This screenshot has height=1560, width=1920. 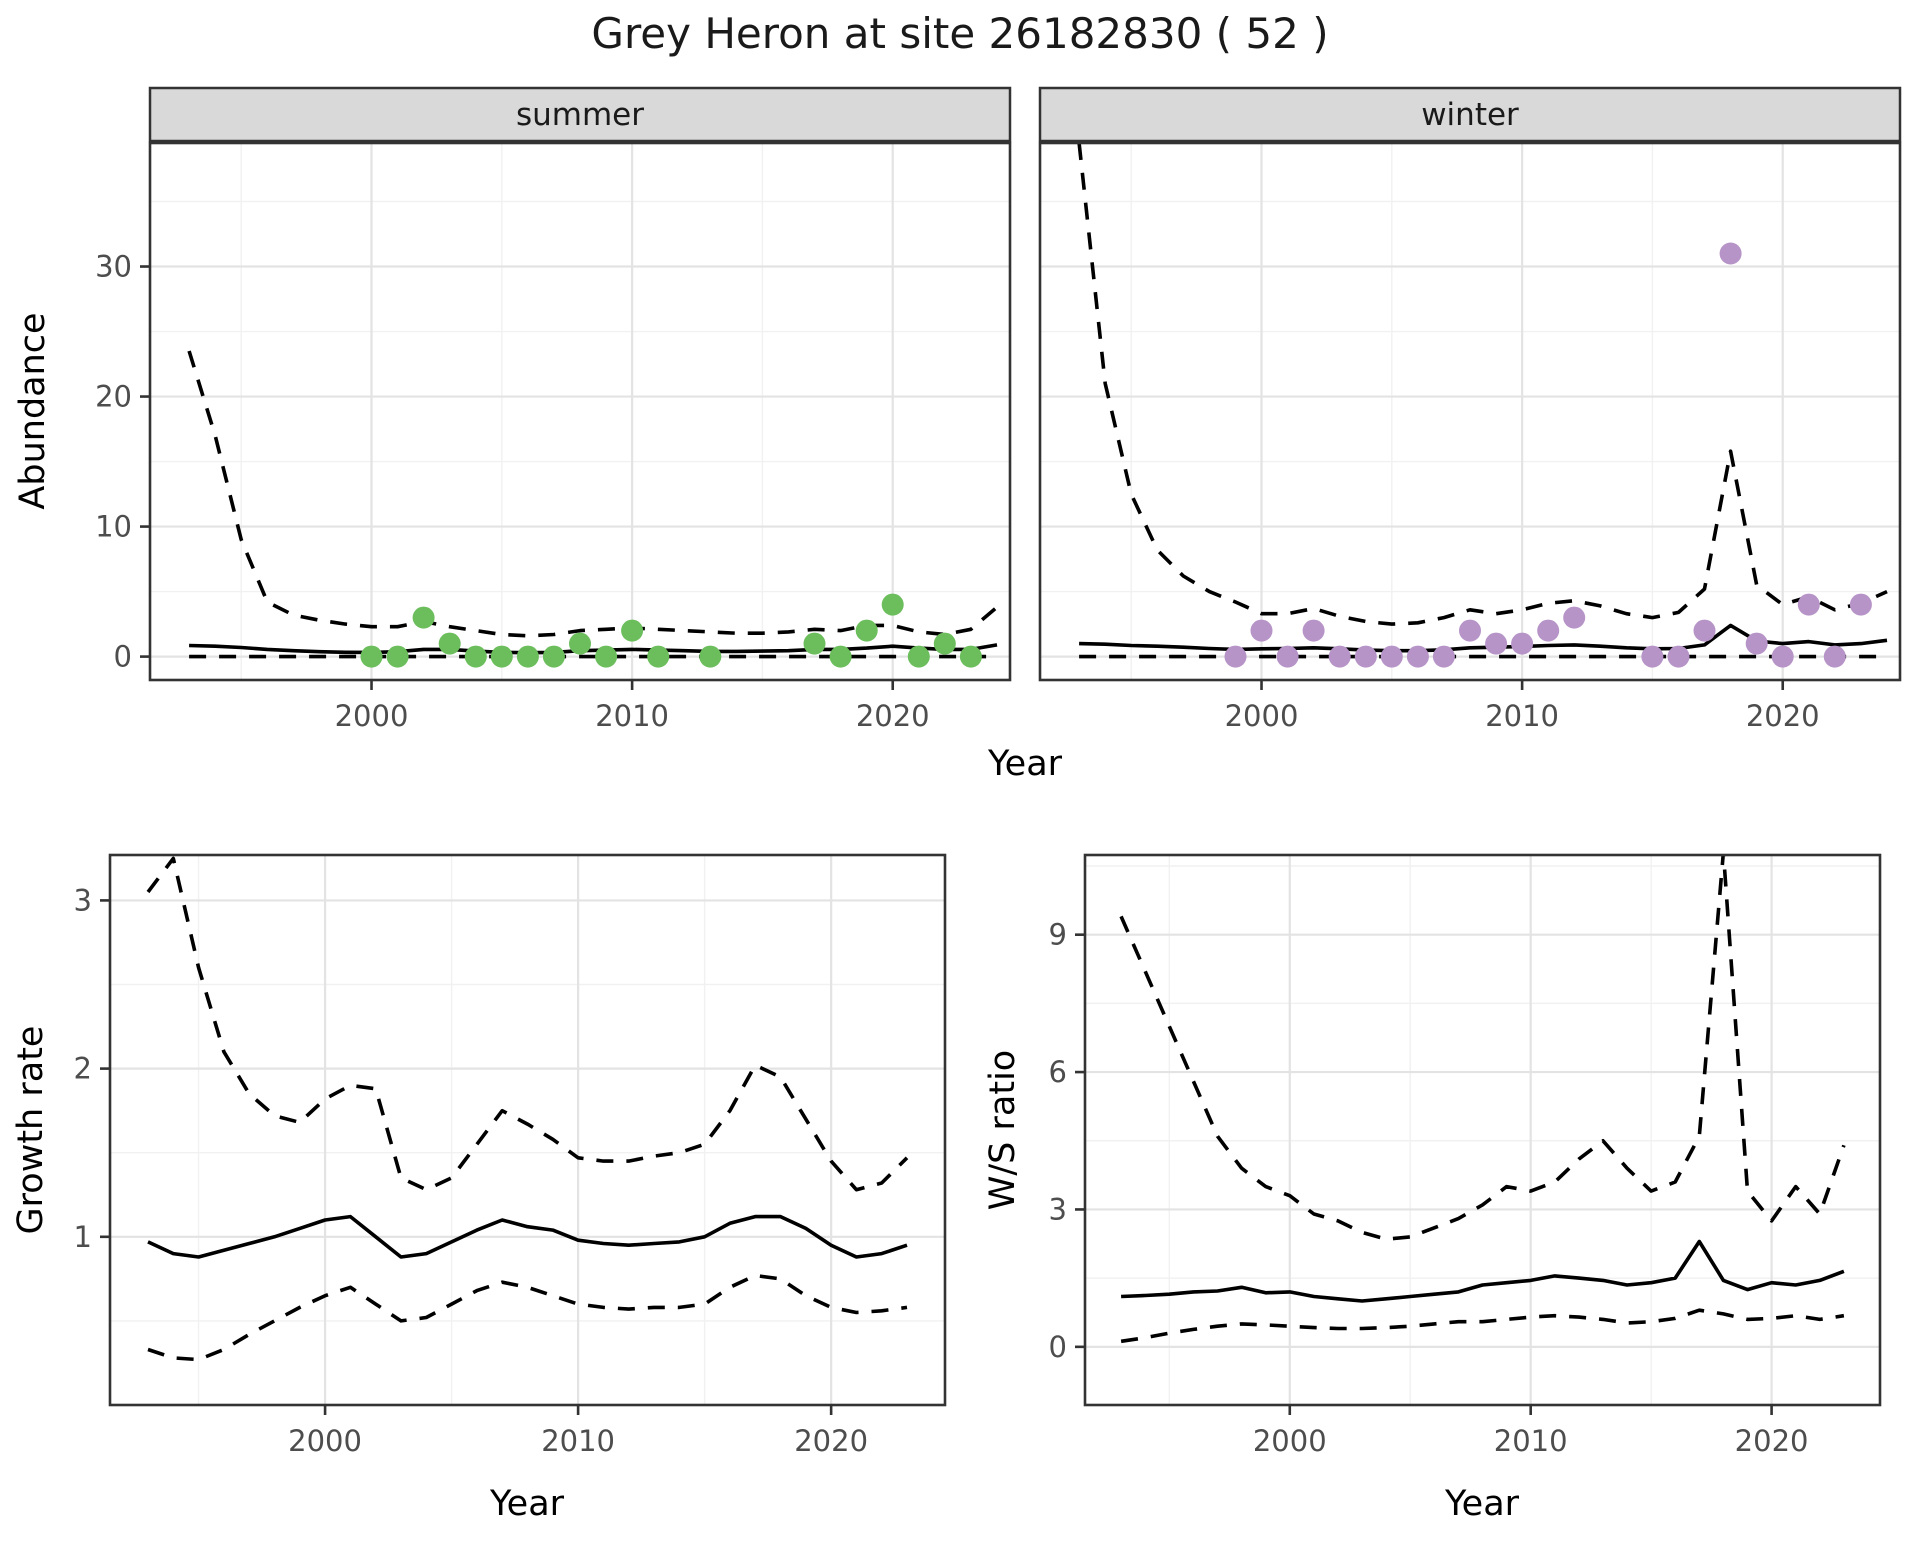 What do you see at coordinates (33, 410) in the screenshot?
I see `y-axis-title-abundance: Abundance` at bounding box center [33, 410].